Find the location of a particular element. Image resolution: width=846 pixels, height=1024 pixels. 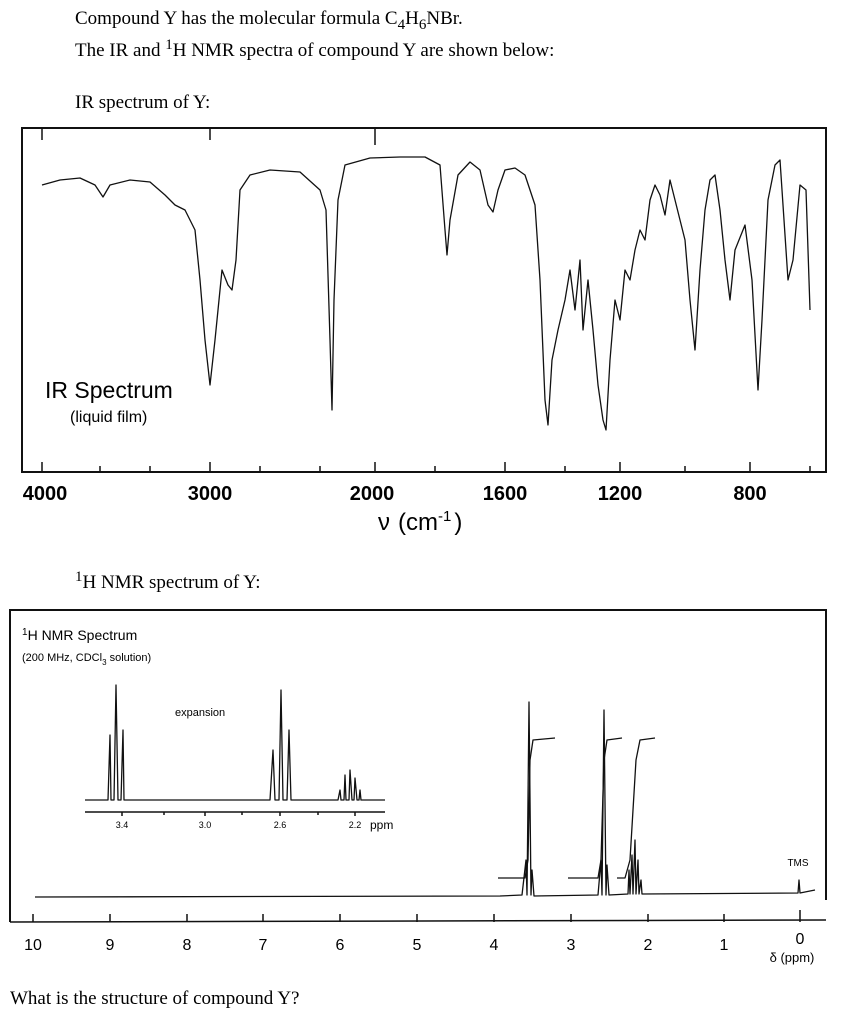

axis-label: δ (ppm) is located at coordinates (792, 957).